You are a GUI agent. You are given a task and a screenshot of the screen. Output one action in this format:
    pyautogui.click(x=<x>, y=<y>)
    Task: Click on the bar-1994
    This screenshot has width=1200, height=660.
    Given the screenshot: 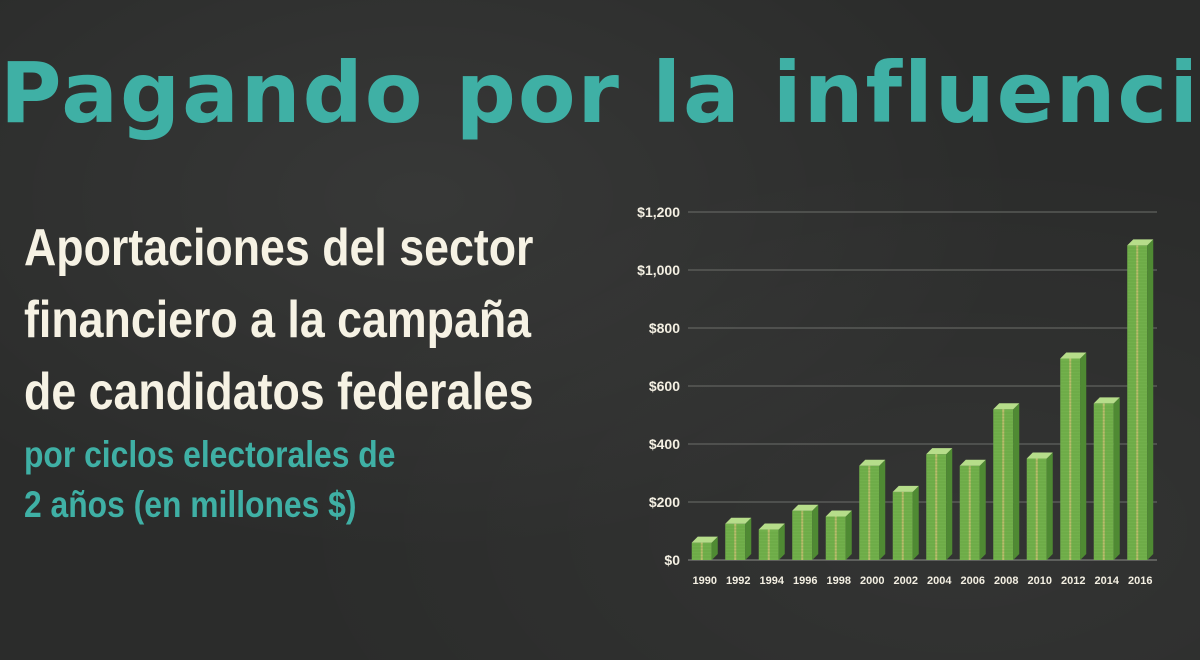 What is the action you would take?
    pyautogui.click(x=771, y=541)
    